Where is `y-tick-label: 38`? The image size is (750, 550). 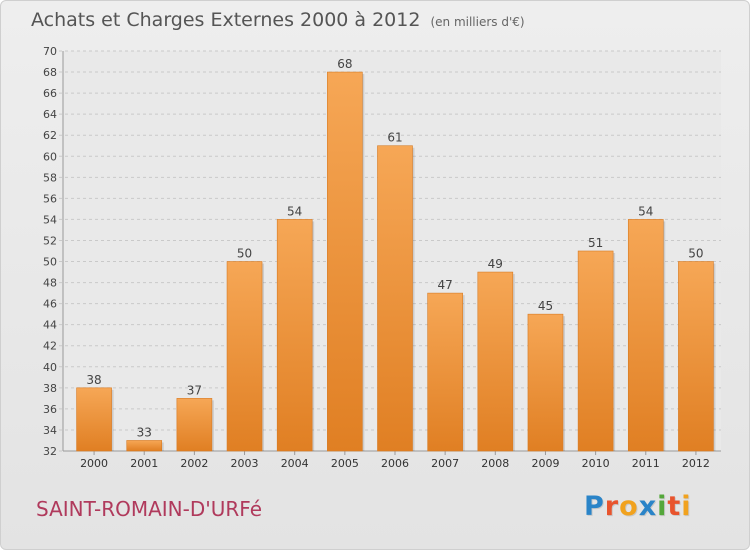
y-tick-label: 38 is located at coordinates (50, 388).